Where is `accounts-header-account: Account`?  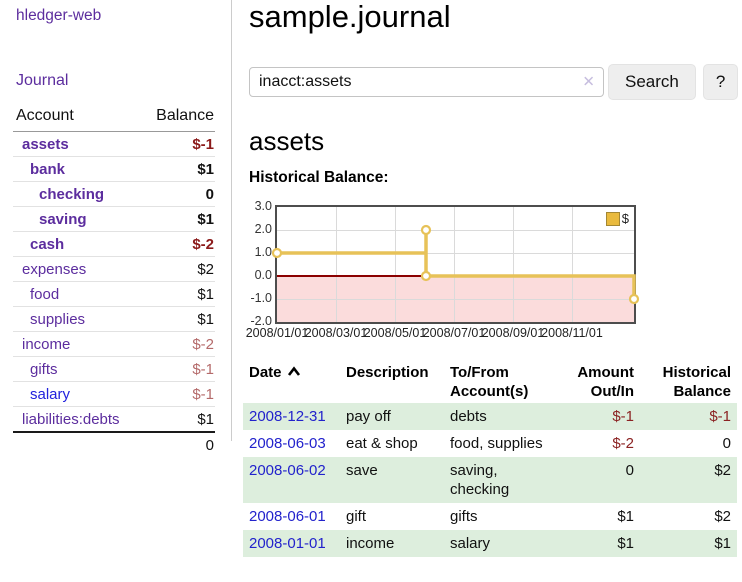 accounts-header-account: Account is located at coordinates (78, 118).